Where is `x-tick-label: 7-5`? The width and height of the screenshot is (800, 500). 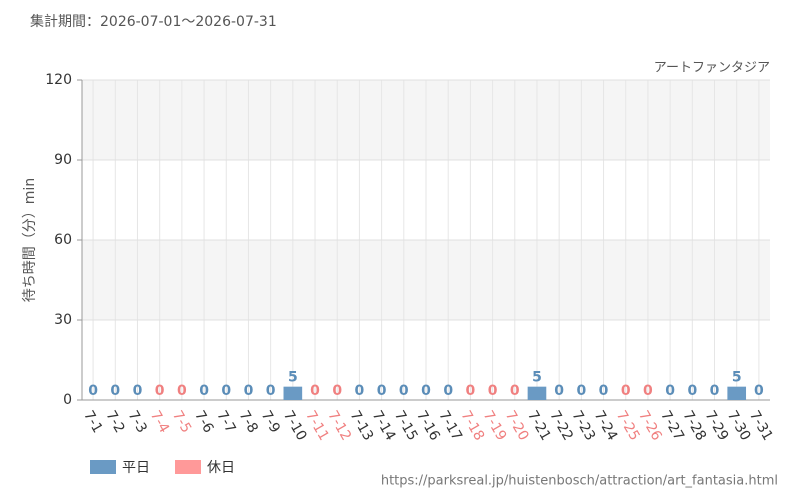 x-tick-label: 7-5 is located at coordinates (181, 422).